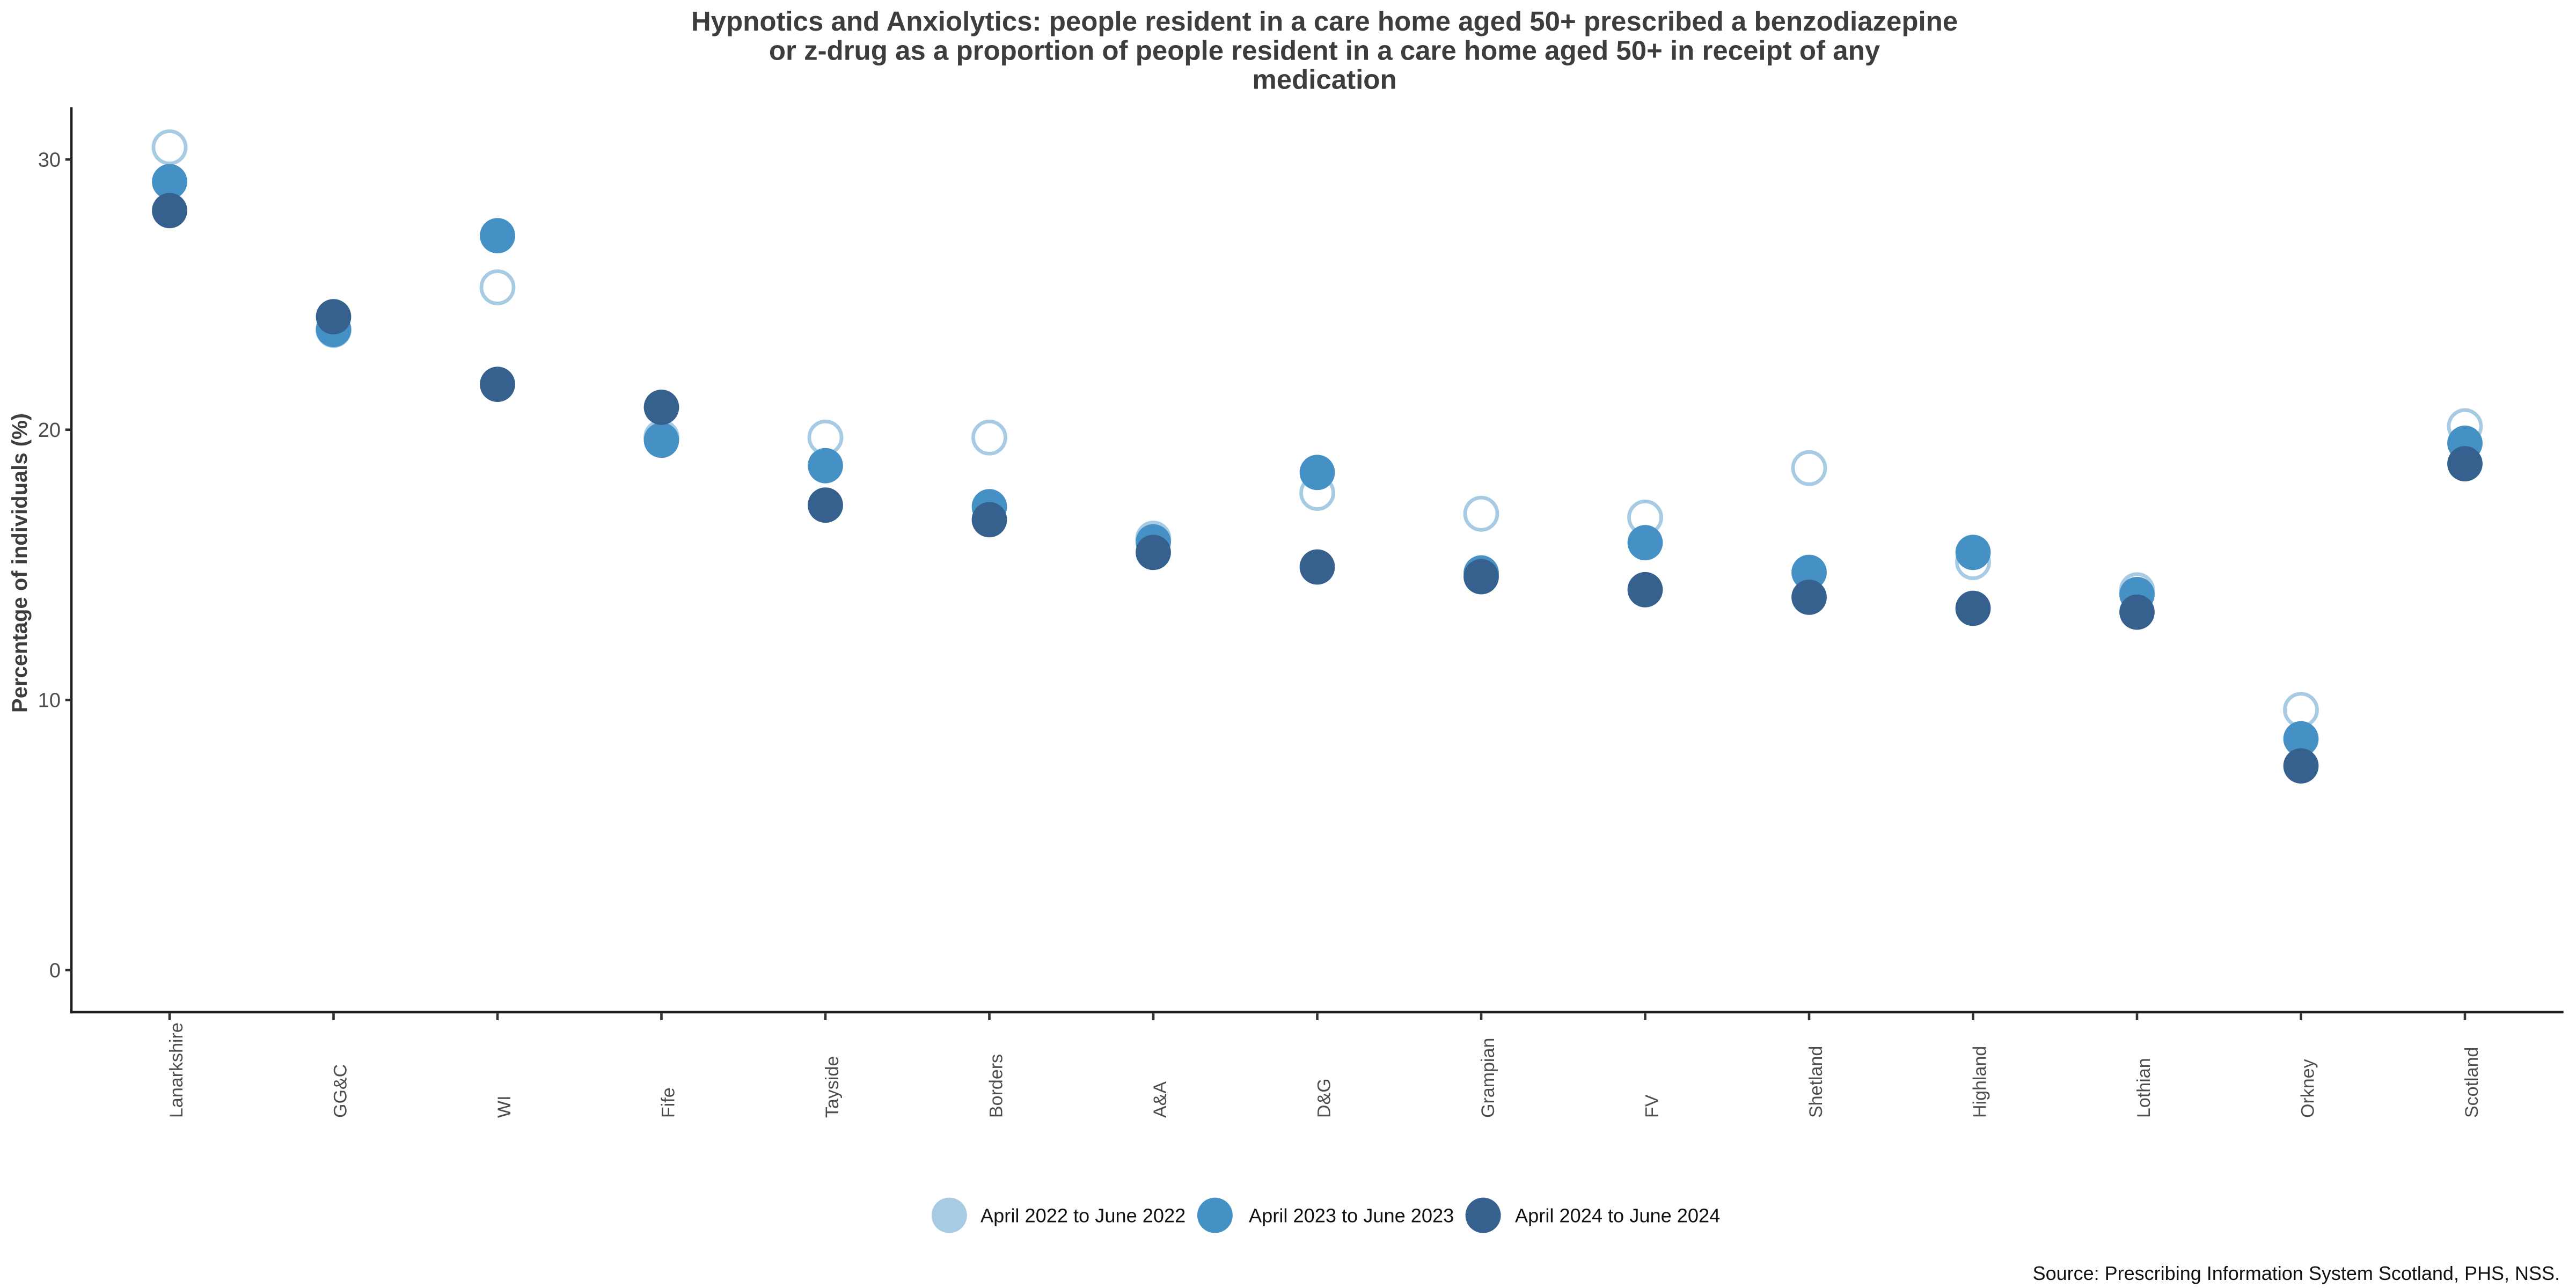 Image resolution: width=2576 pixels, height=1288 pixels. I want to click on svg-text: Percentage of individuals (%), so click(20, 563).